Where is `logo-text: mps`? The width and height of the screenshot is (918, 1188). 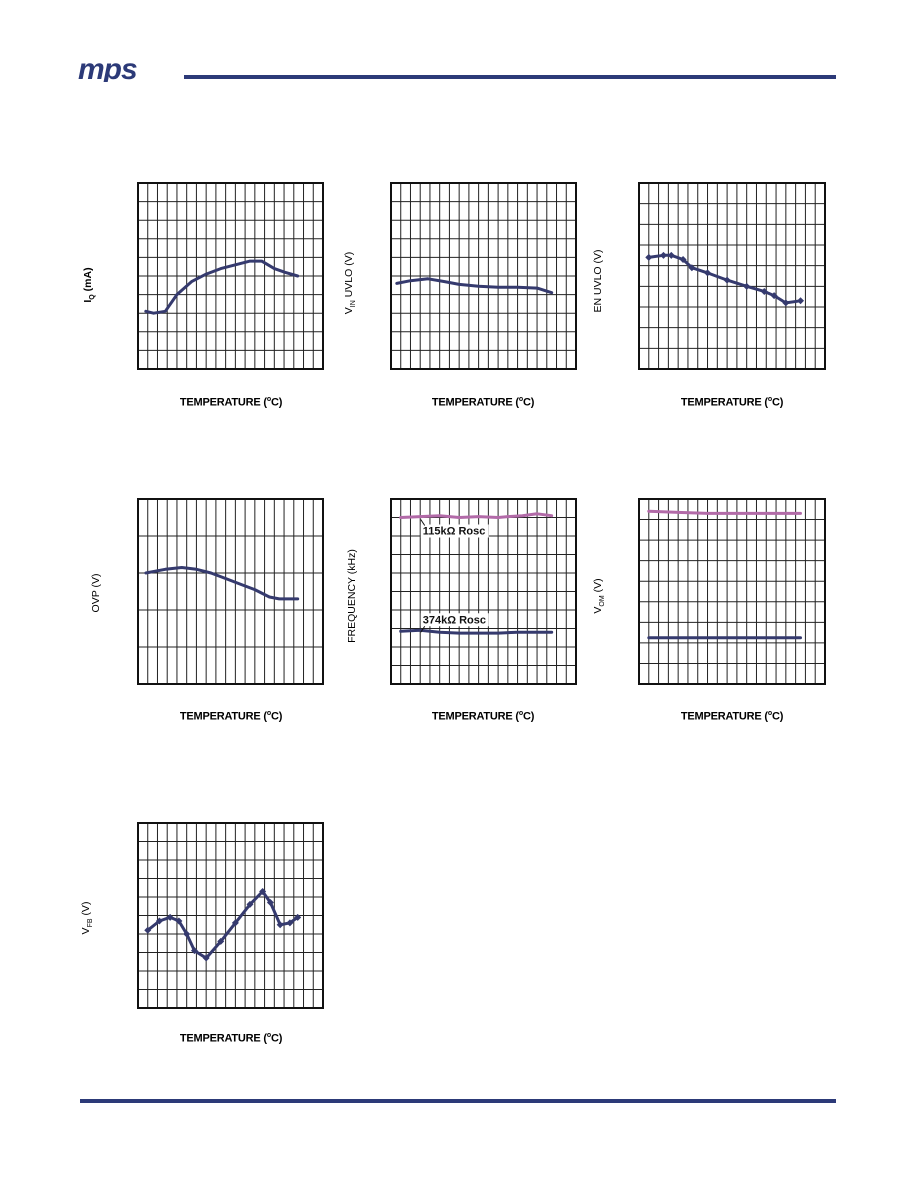 logo-text: mps is located at coordinates (107, 69).